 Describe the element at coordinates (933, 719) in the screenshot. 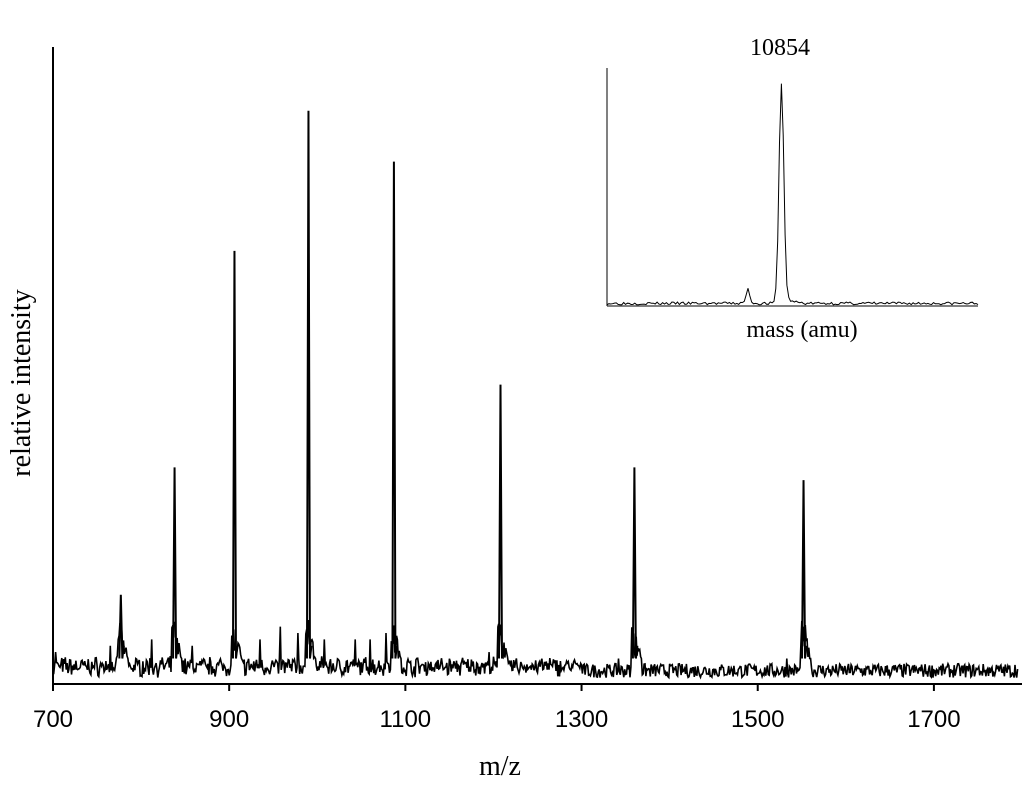

I see `x-tick-label: 1700` at that location.